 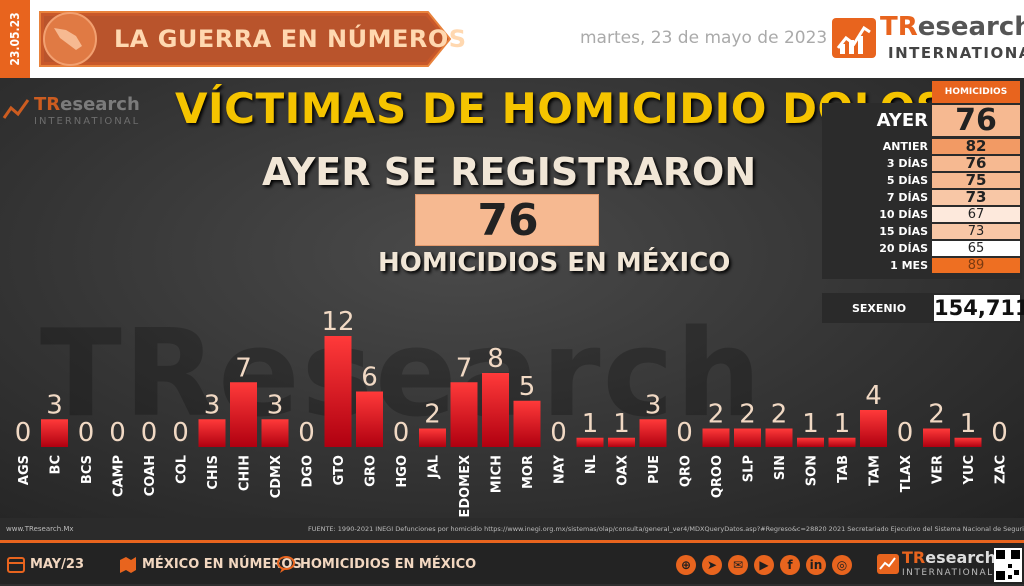 I want to click on bar-nl, so click(x=590, y=442).